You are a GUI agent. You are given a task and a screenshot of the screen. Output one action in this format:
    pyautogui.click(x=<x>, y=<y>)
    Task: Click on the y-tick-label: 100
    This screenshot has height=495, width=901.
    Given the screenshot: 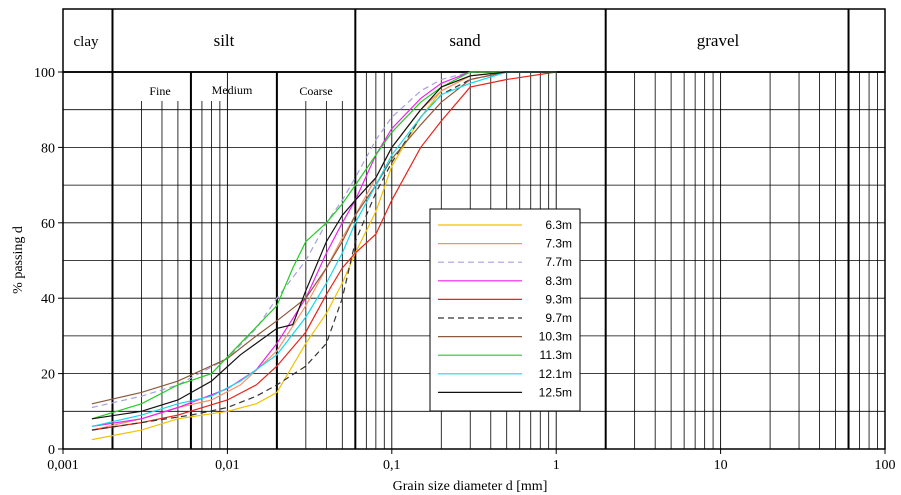 What is the action you would take?
    pyautogui.click(x=44, y=73)
    